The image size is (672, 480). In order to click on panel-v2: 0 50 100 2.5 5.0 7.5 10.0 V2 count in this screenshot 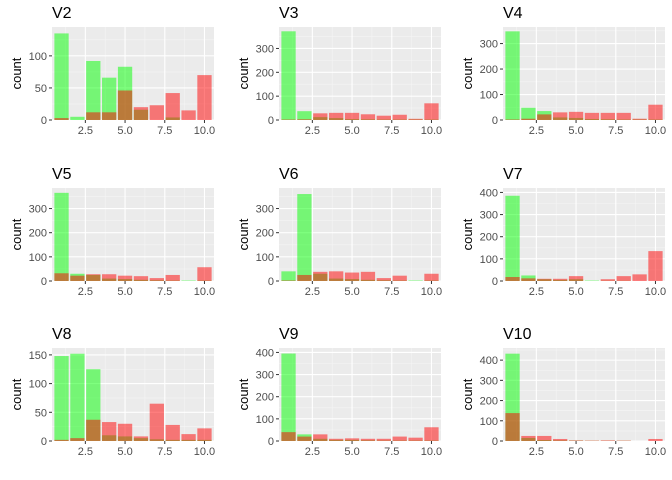, I will do `click(112, 71)`.